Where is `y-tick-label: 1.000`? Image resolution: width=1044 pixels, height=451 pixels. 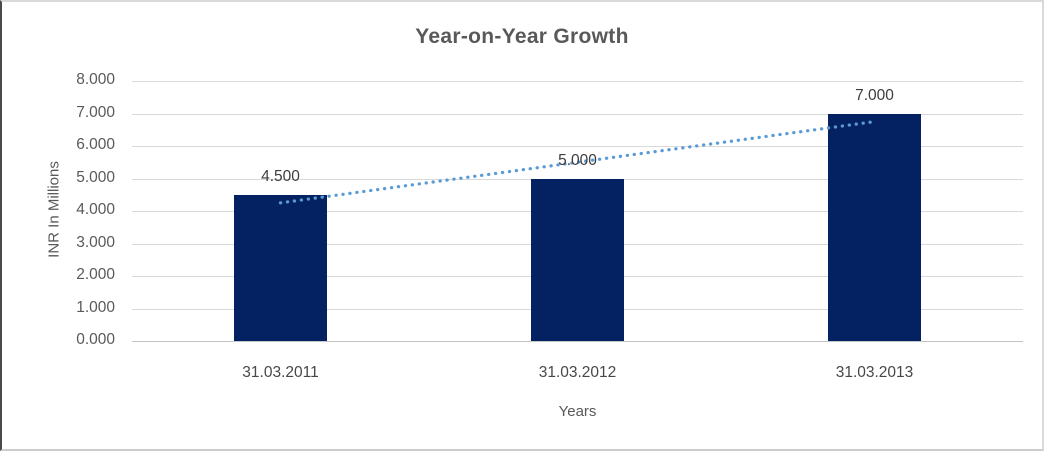 y-tick-label: 1.000 is located at coordinates (95, 307).